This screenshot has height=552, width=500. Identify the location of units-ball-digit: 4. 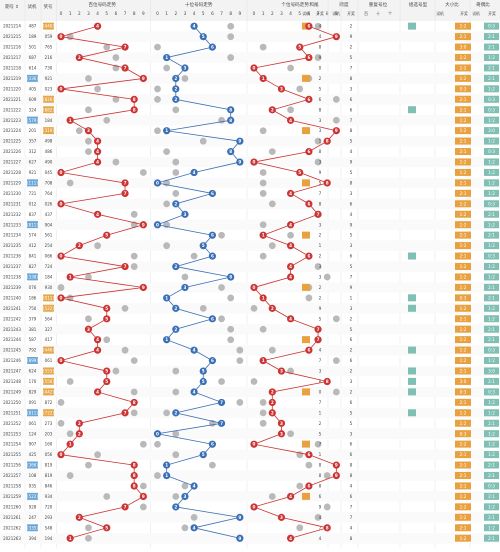
(290, 245).